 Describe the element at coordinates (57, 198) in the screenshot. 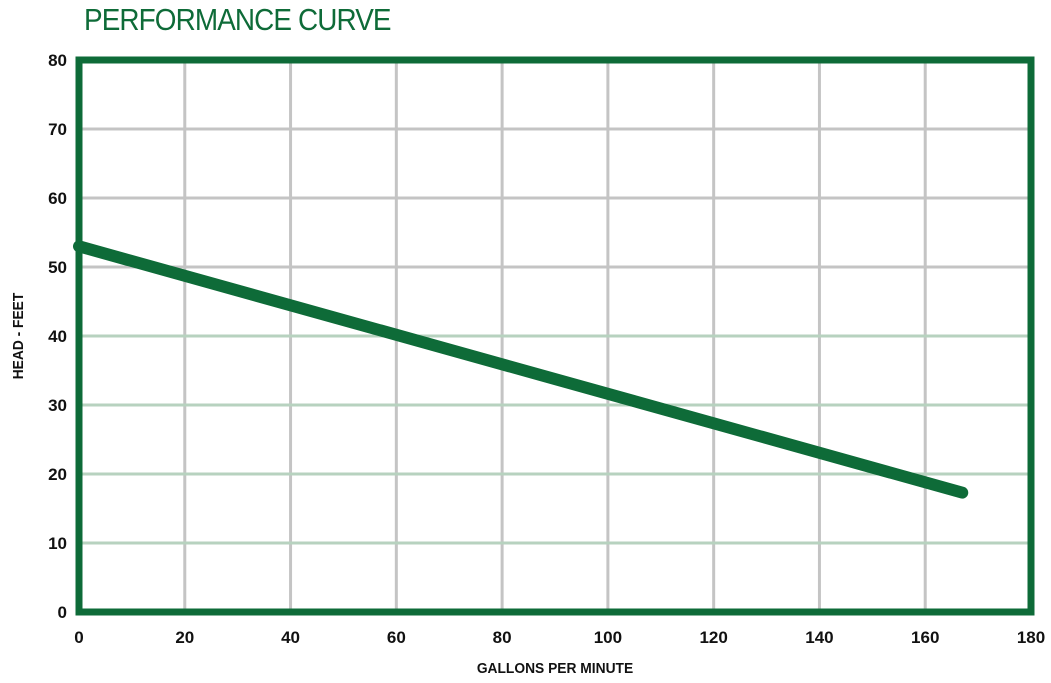

I see `y-tick-label-60: 60` at that location.